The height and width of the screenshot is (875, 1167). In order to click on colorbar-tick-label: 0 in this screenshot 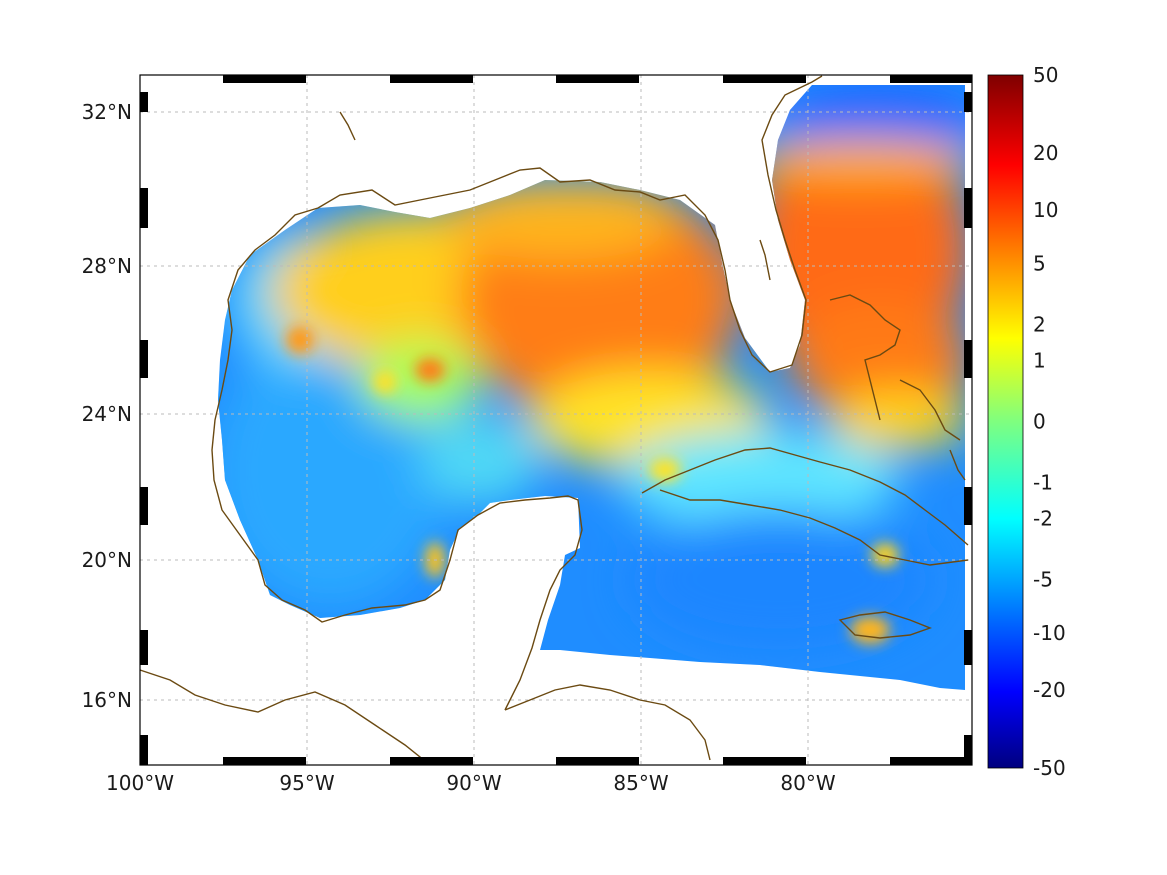, I will do `click(1039, 422)`.